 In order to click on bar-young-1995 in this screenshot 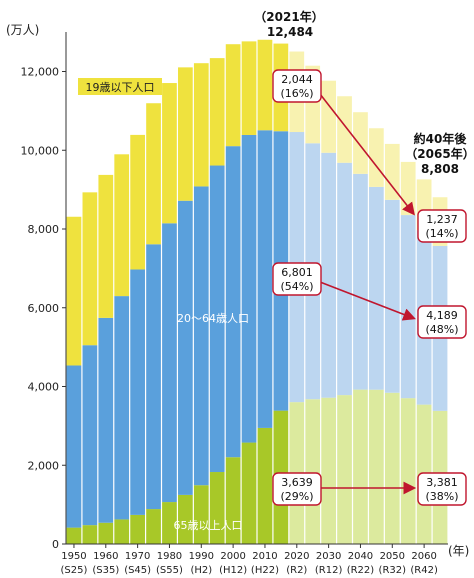, I will do `click(217, 112)`.